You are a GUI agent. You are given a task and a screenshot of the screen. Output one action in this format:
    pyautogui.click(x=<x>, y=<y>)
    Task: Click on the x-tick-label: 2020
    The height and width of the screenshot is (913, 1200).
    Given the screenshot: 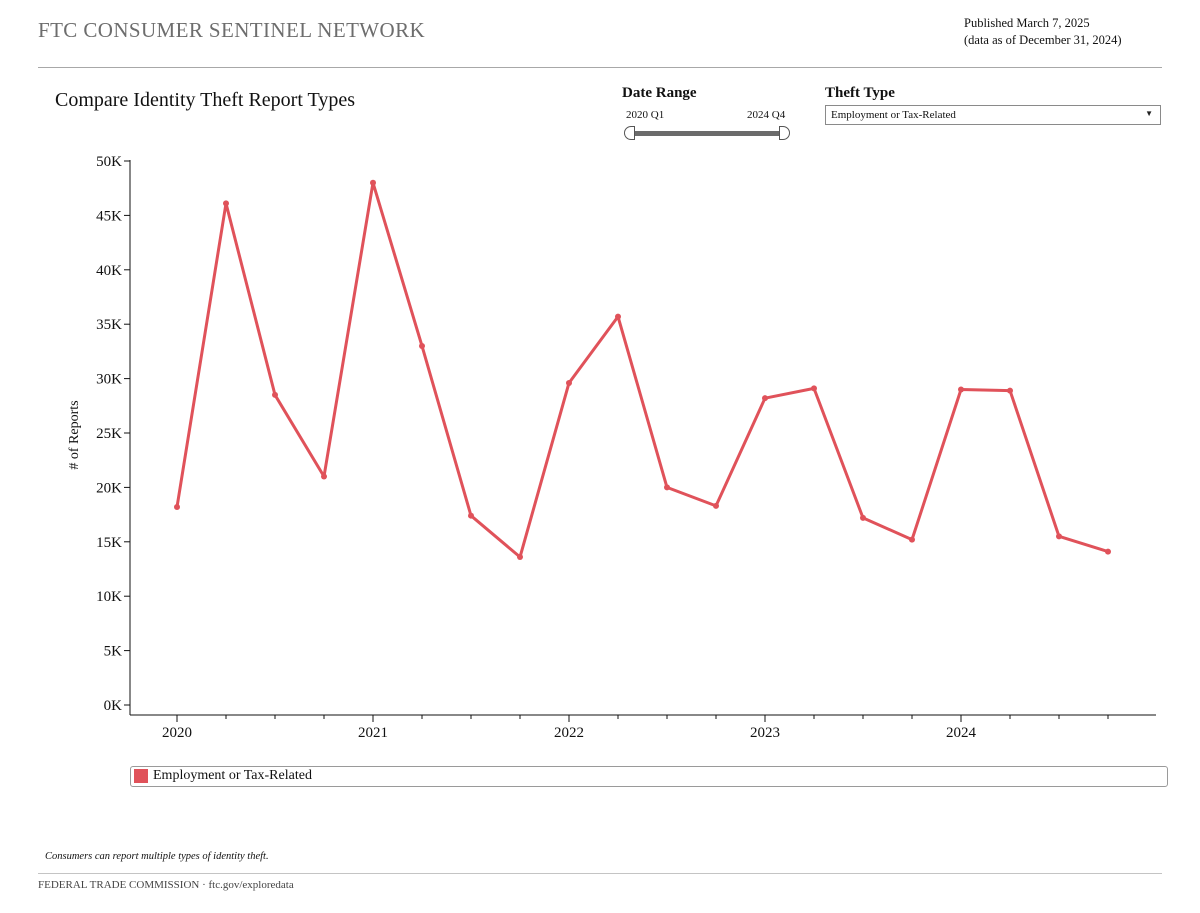 What is the action you would take?
    pyautogui.click(x=177, y=733)
    